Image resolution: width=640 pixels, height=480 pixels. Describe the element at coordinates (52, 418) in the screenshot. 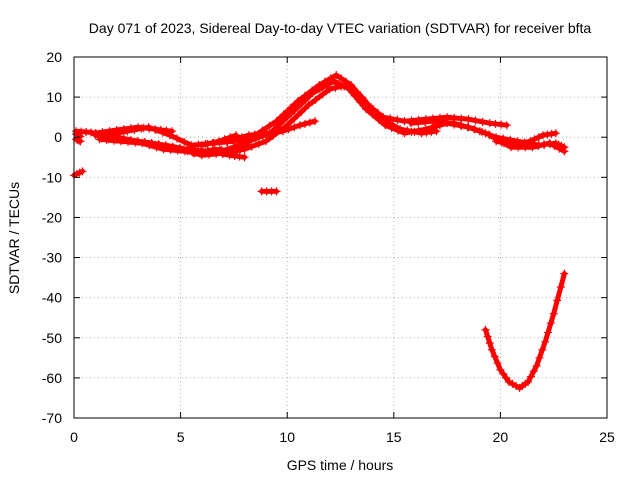

I see `y-tick-label: -70` at that location.